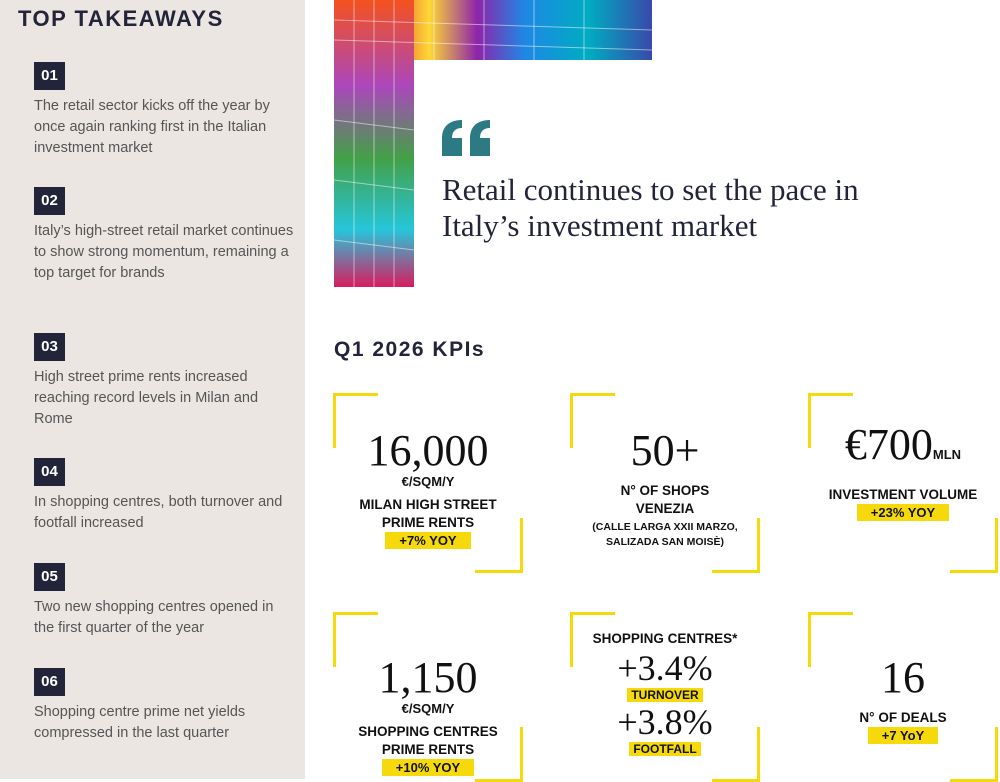  What do you see at coordinates (428, 740) in the screenshot?
I see `kpi-label: SHOPPING CENTRES PRIME RENTS` at bounding box center [428, 740].